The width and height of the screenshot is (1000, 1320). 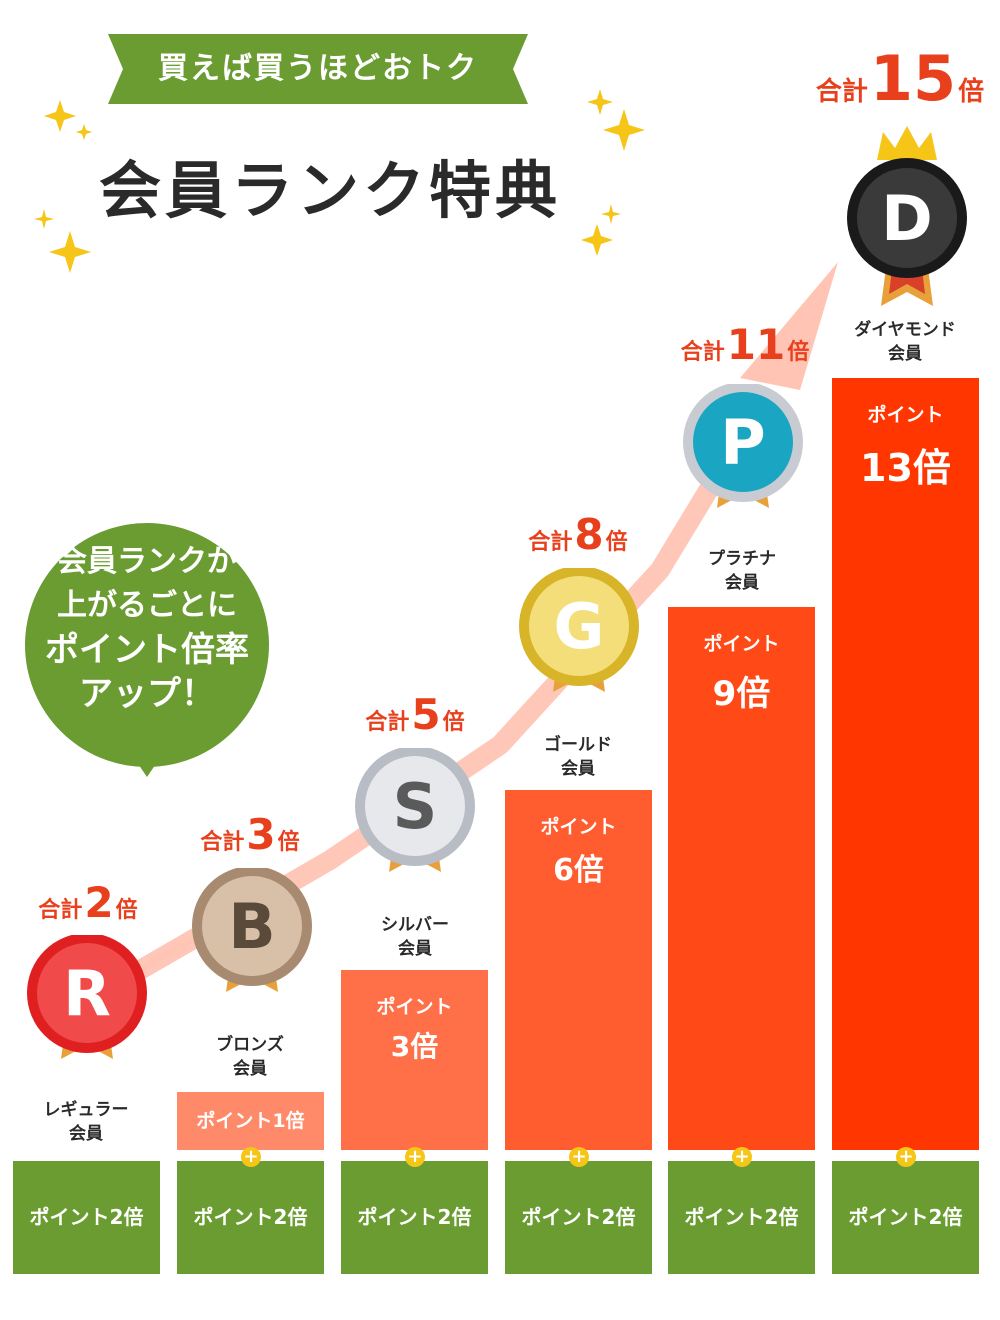 What do you see at coordinates (250, 1057) in the screenshot?
I see `rank-name: ブロンズ 会員` at bounding box center [250, 1057].